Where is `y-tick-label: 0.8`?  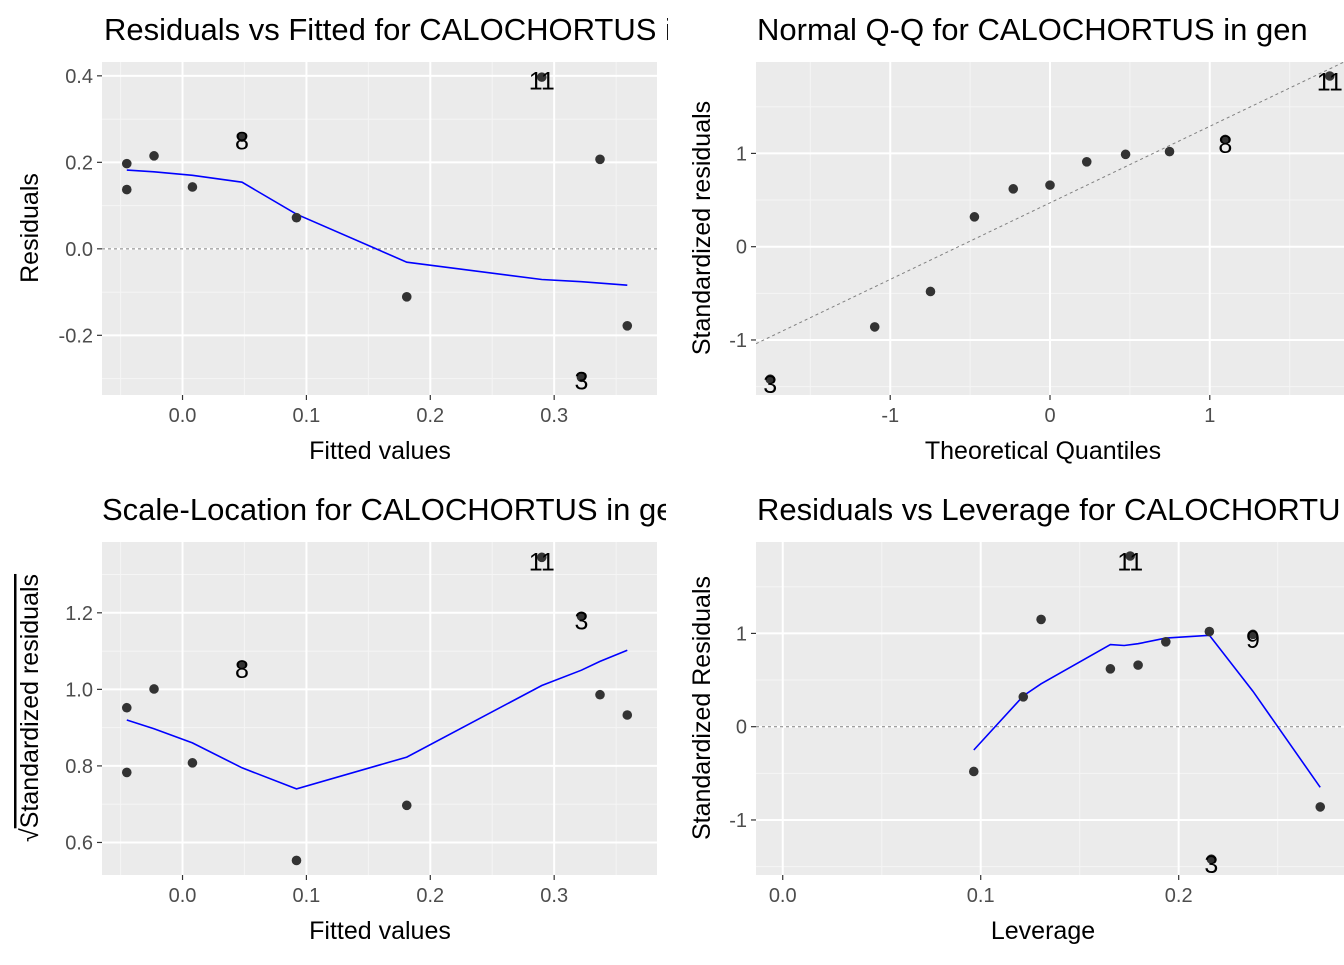
y-tick-label: 0.8 is located at coordinates (79, 767).